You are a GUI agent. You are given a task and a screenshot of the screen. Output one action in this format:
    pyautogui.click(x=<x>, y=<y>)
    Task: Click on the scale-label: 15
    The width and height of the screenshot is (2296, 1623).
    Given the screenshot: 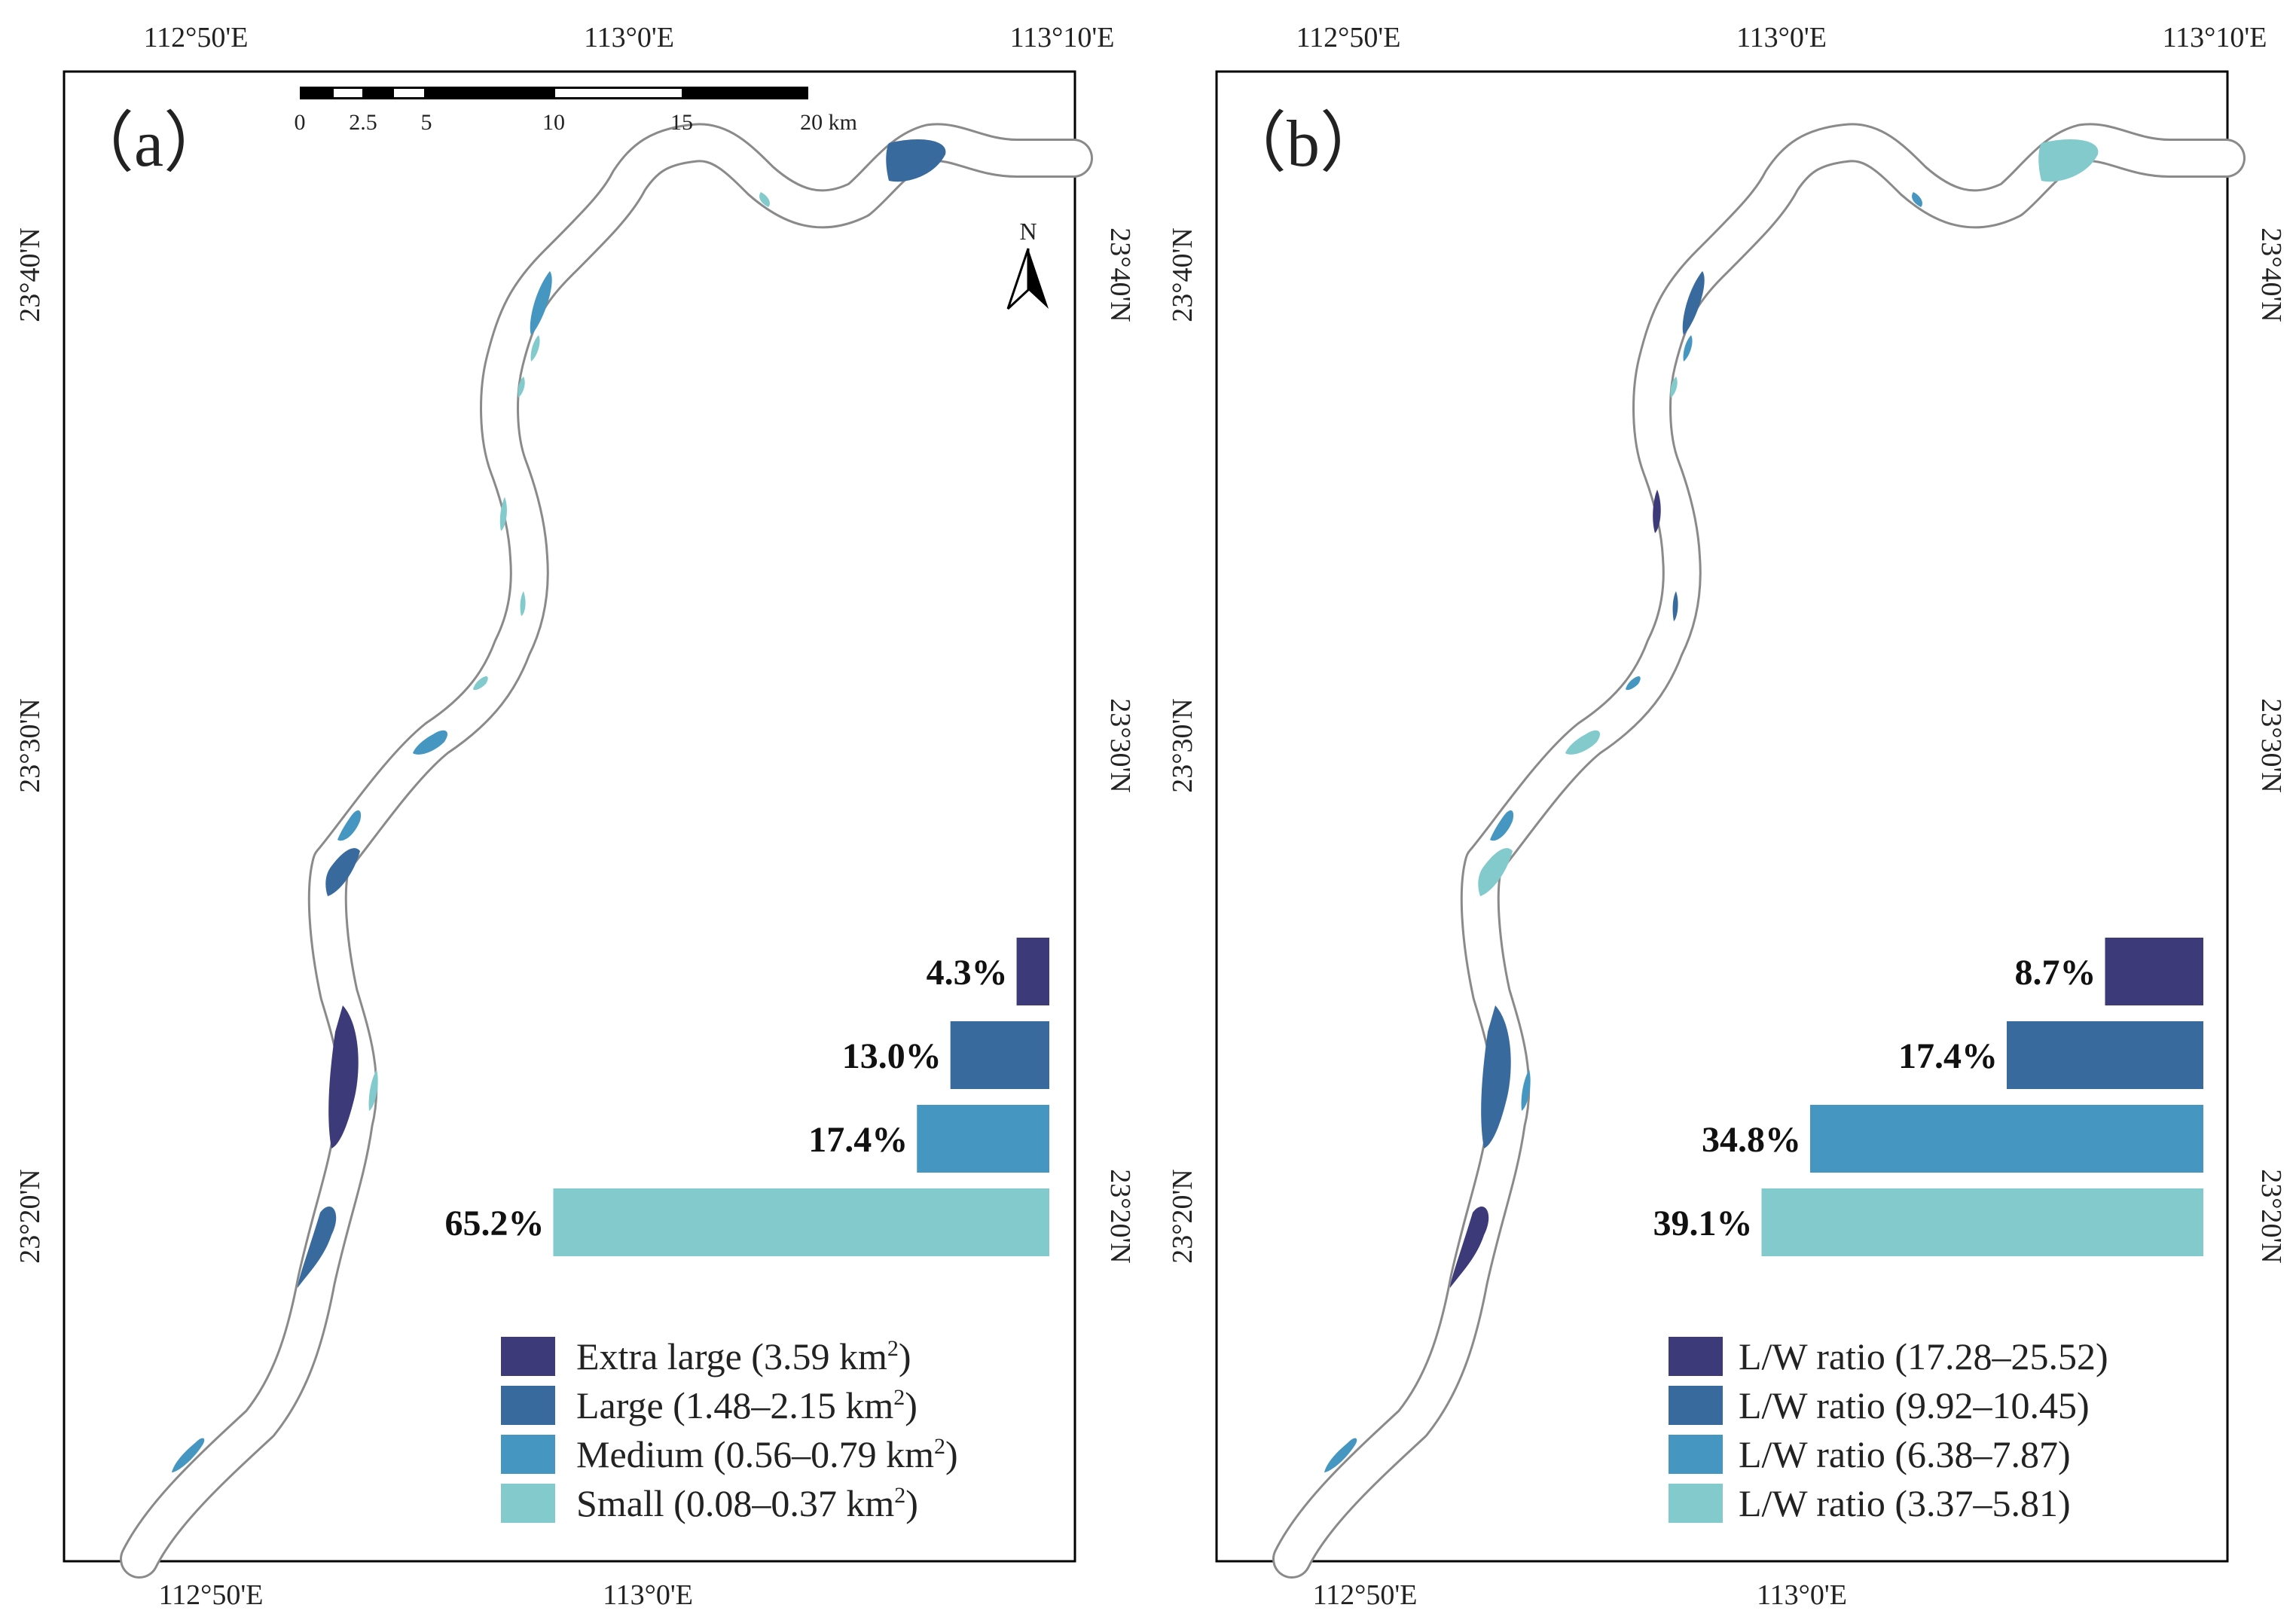 What is the action you would take?
    pyautogui.click(x=681, y=123)
    